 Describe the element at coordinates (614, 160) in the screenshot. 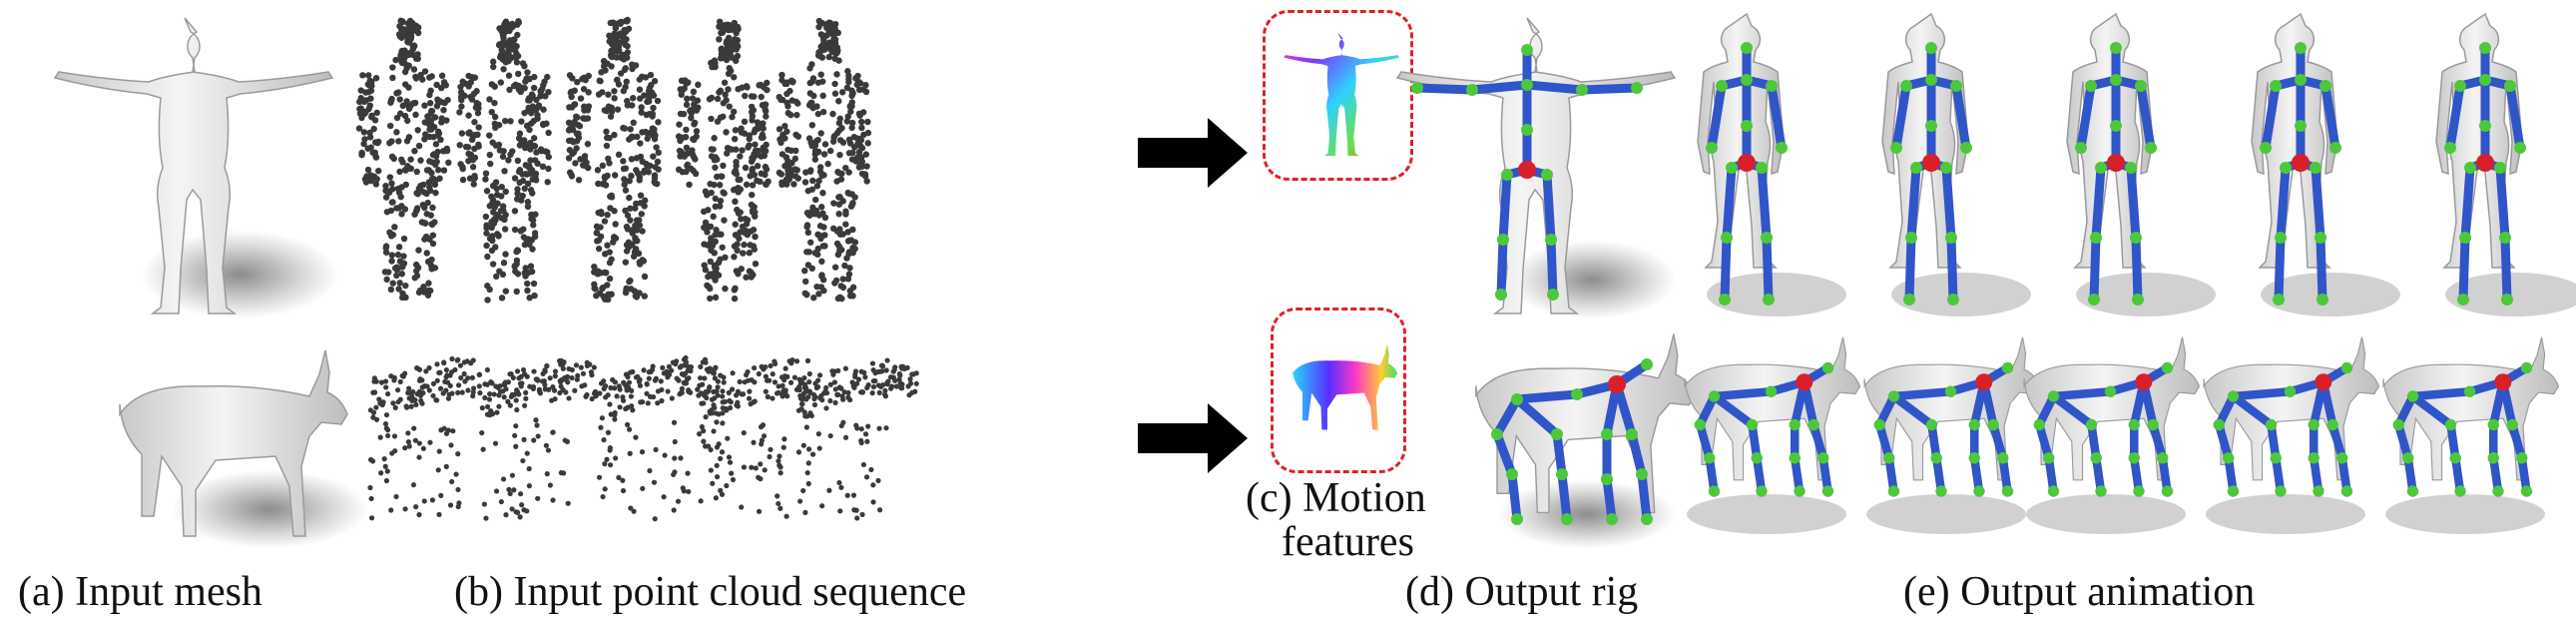

I see `point-cloud-frame` at that location.